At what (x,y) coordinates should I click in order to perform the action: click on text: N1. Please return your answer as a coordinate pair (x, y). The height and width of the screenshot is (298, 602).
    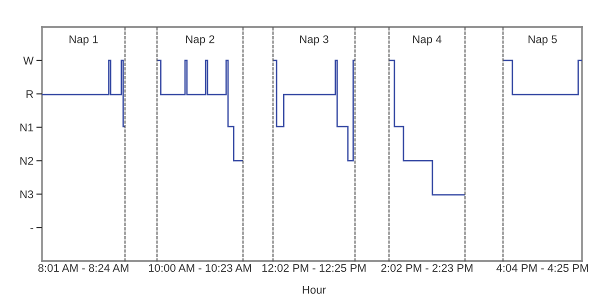
    Looking at the image, I should click on (27, 128).